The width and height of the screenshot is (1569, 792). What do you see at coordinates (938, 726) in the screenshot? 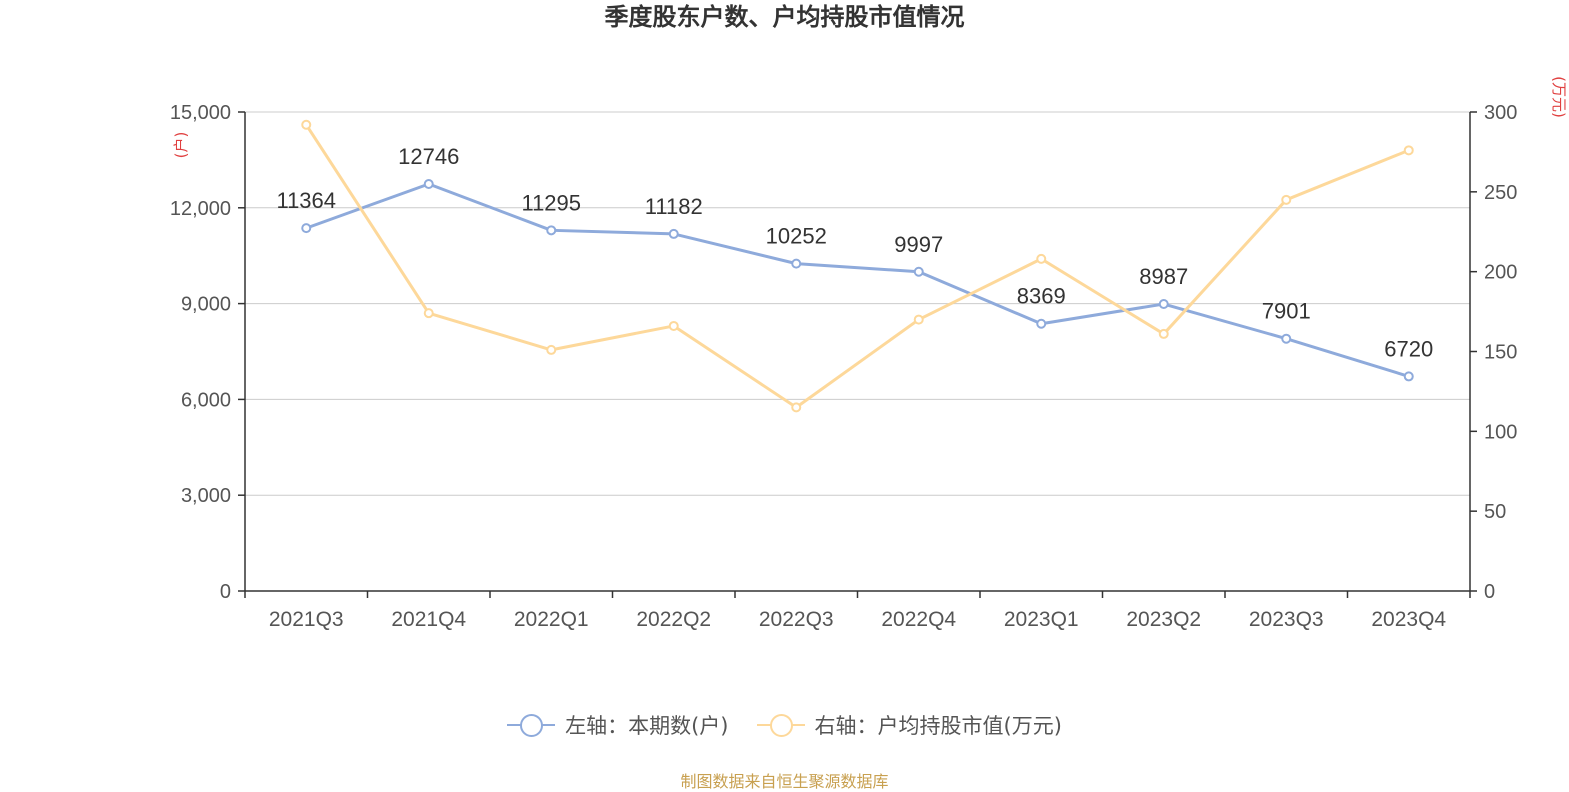
I see `legend-label-avg-market-value: 右轴：户均持股市值(万元)` at bounding box center [938, 726].